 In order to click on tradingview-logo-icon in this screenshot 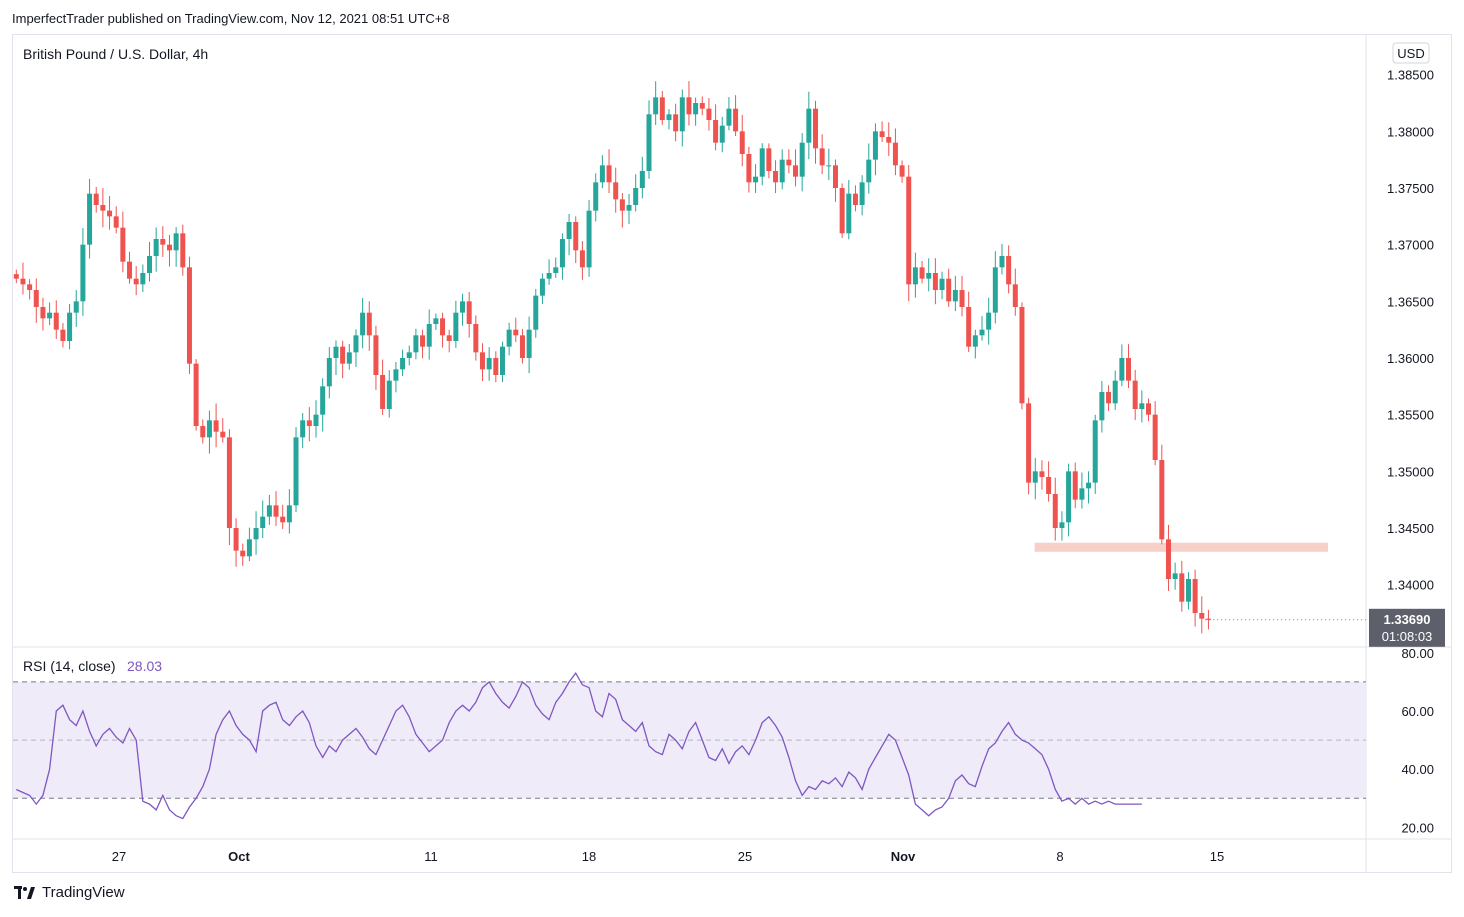, I will do `click(24, 892)`.